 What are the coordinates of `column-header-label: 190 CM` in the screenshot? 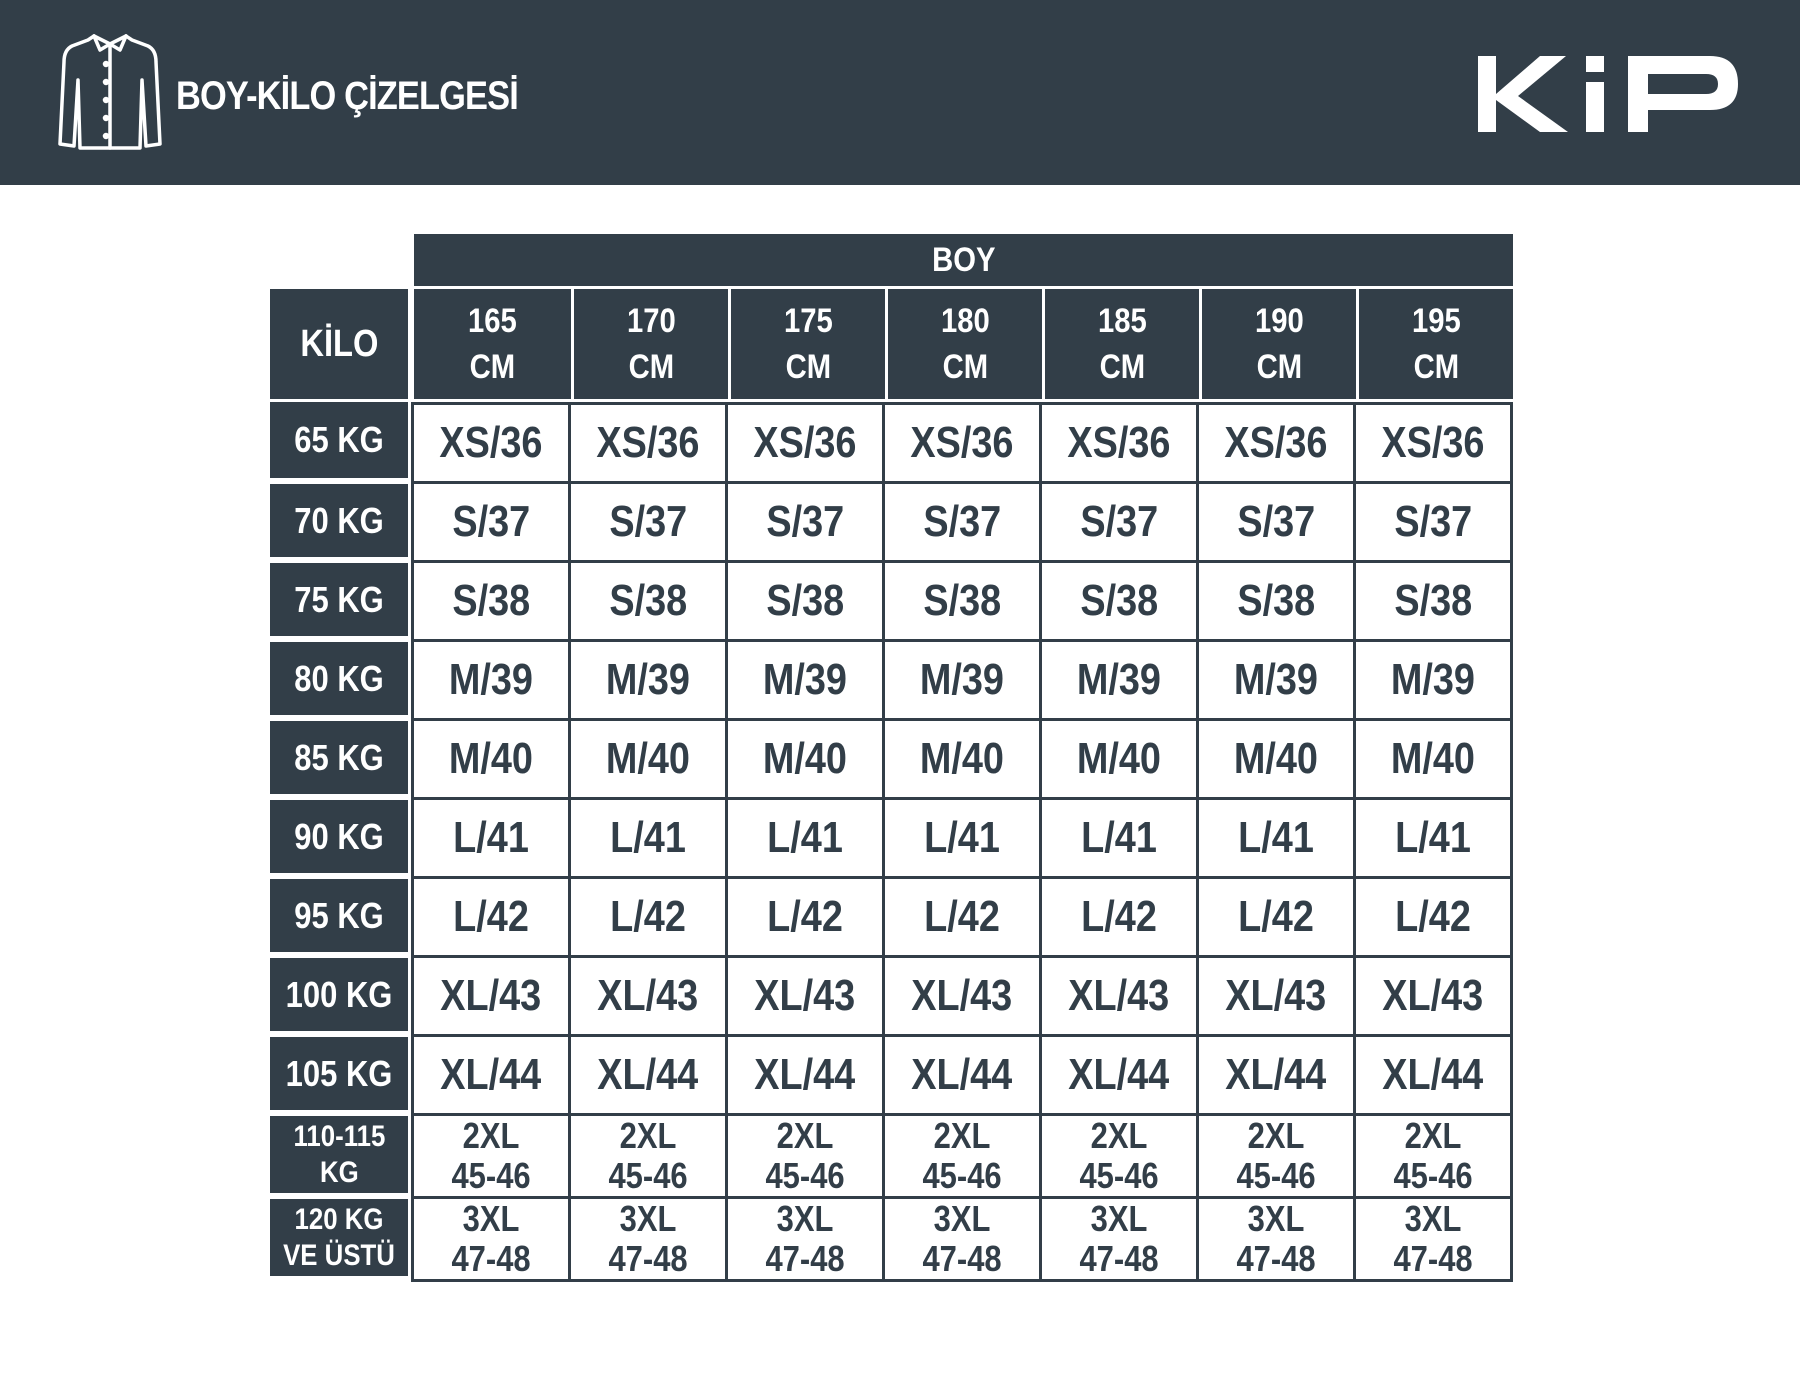 It's located at (1279, 344).